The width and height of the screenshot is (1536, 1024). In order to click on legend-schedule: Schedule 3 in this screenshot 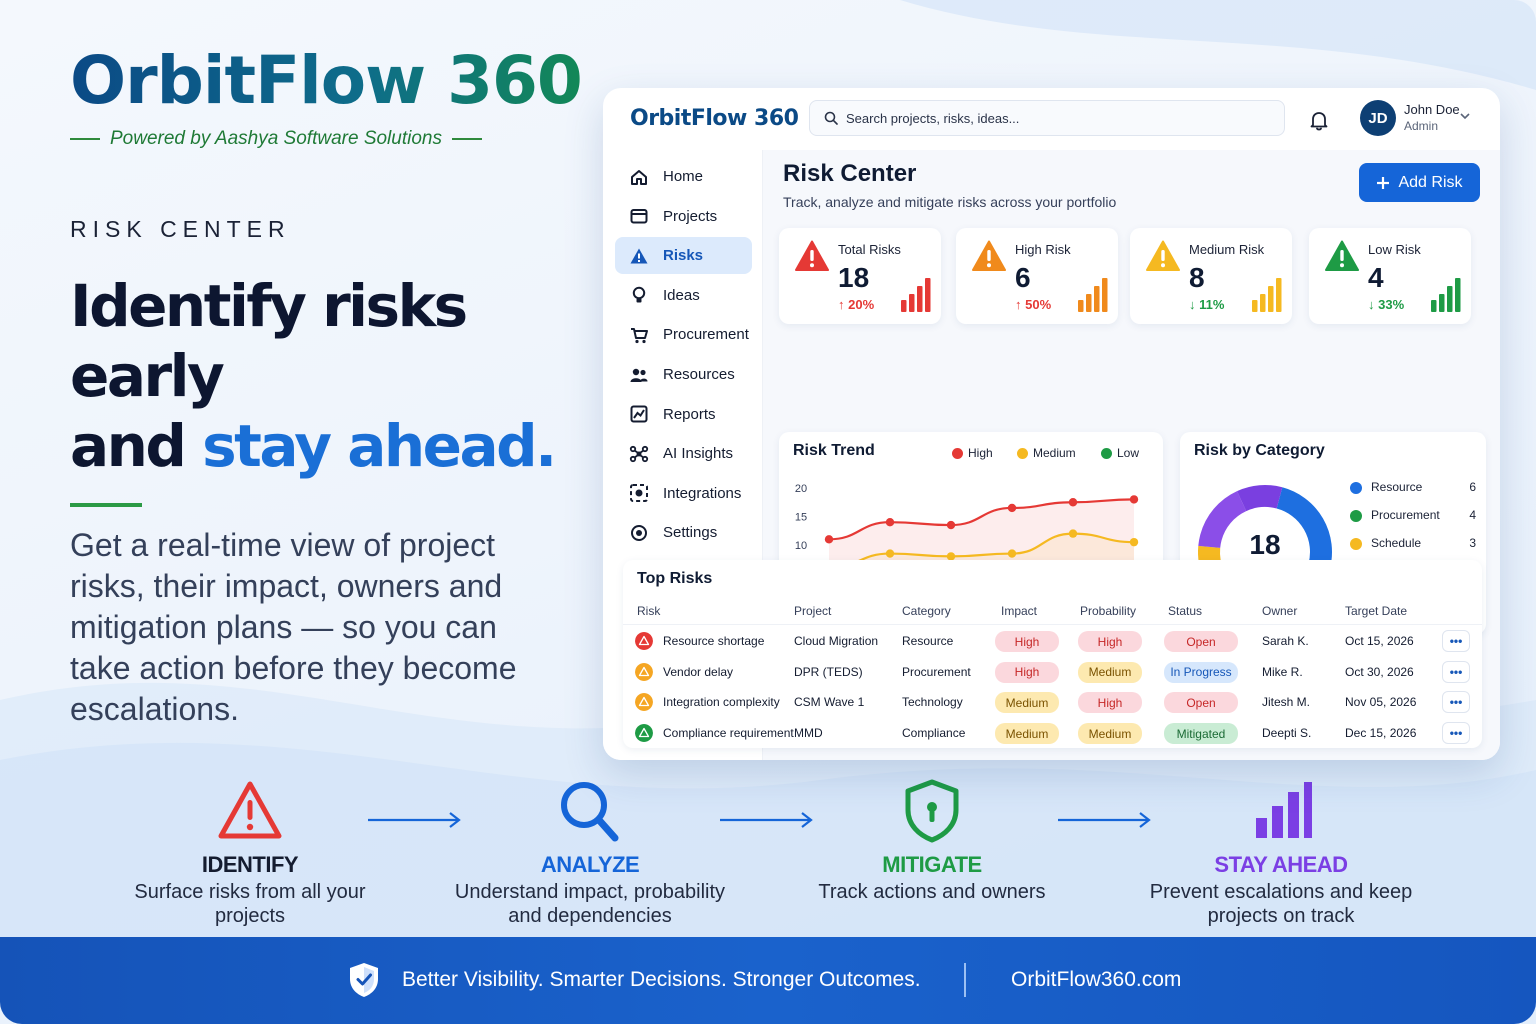, I will do `click(1413, 544)`.